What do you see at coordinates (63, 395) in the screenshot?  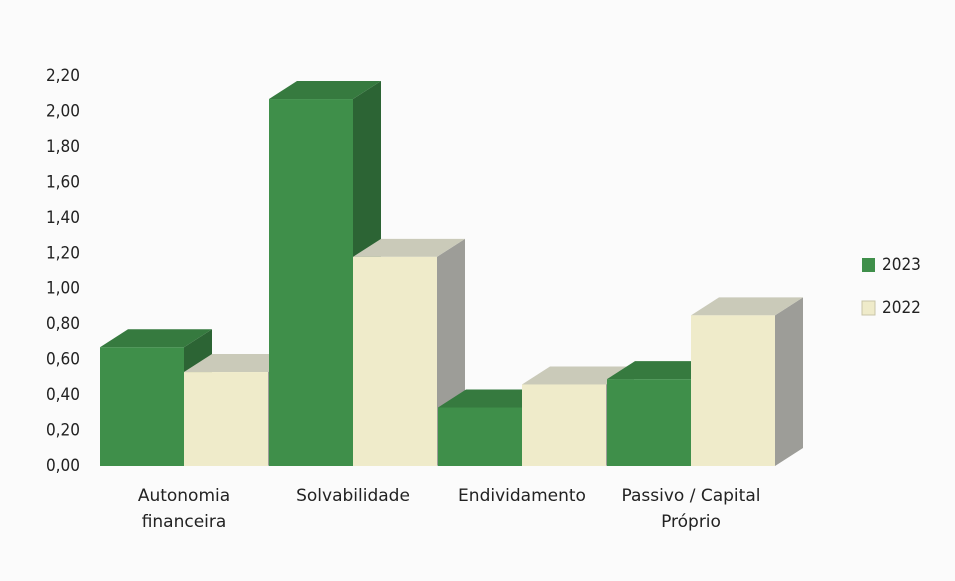 I see `y-tick-label: 0,40` at bounding box center [63, 395].